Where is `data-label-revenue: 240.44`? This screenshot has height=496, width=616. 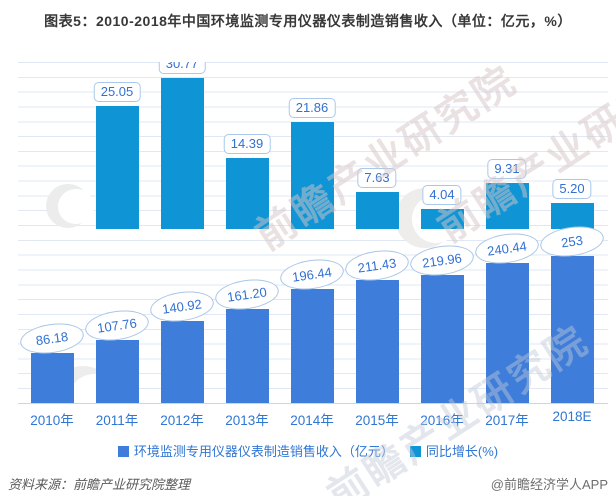 data-label-revenue: 240.44 is located at coordinates (507, 248).